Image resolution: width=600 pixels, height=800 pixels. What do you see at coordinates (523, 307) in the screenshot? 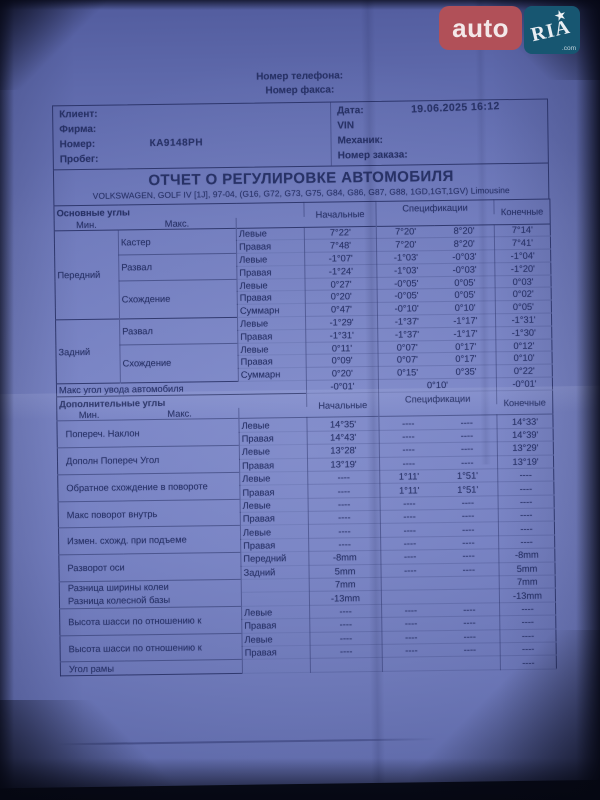
I see `value-final: 0°05'` at bounding box center [523, 307].